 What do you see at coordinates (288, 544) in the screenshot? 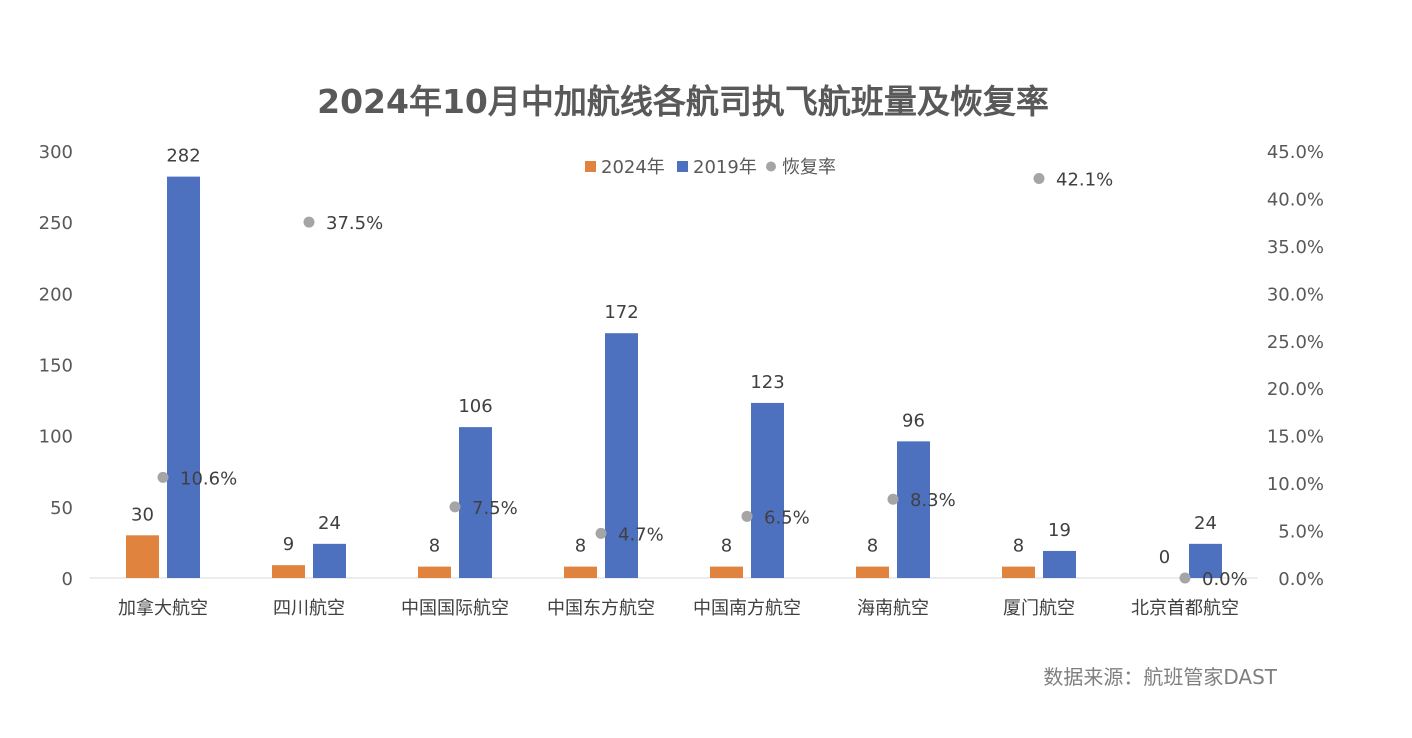
I see `data-label-2024: 9` at bounding box center [288, 544].